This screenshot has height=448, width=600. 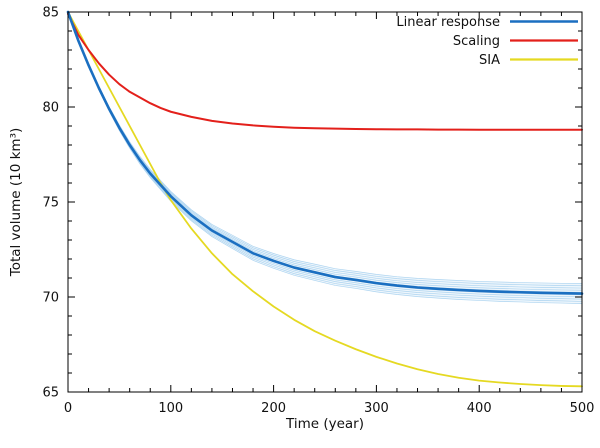 What do you see at coordinates (479, 408) in the screenshot?
I see `x-tick-label: 400` at bounding box center [479, 408].